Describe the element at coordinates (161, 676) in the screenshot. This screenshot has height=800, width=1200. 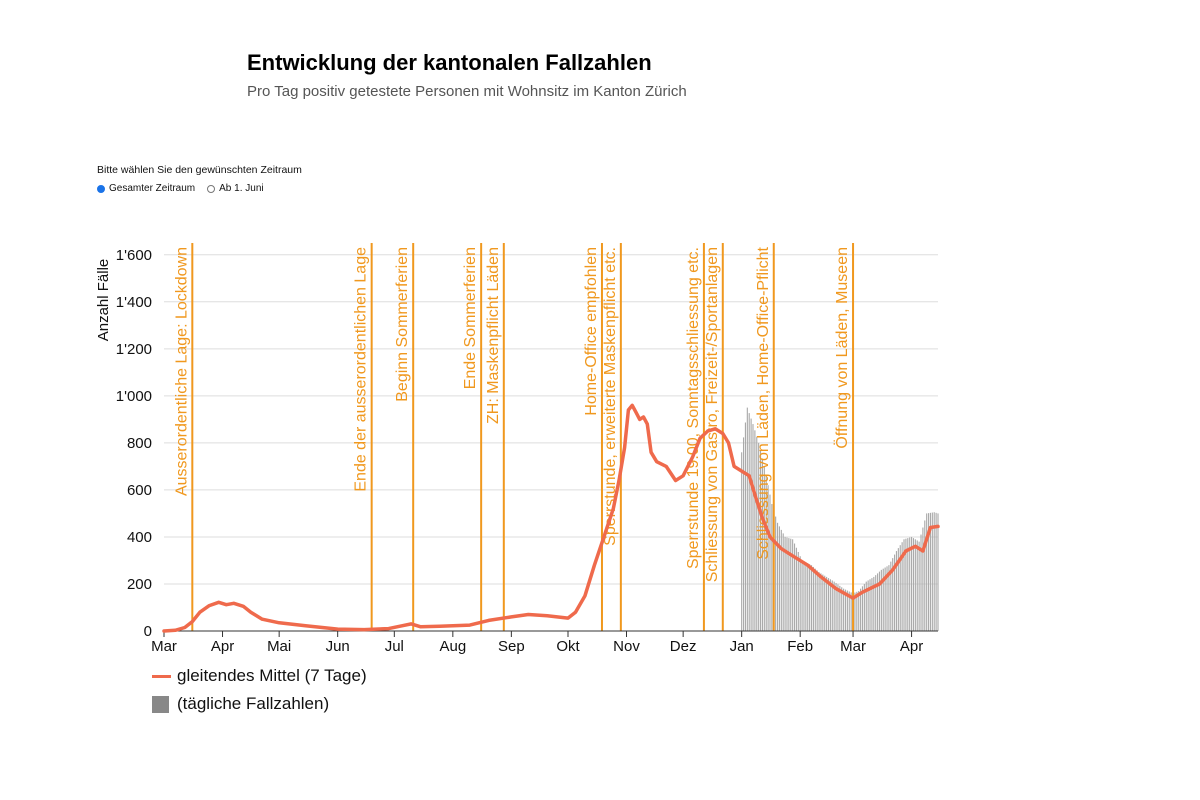
I see `legend-line-swatch` at that location.